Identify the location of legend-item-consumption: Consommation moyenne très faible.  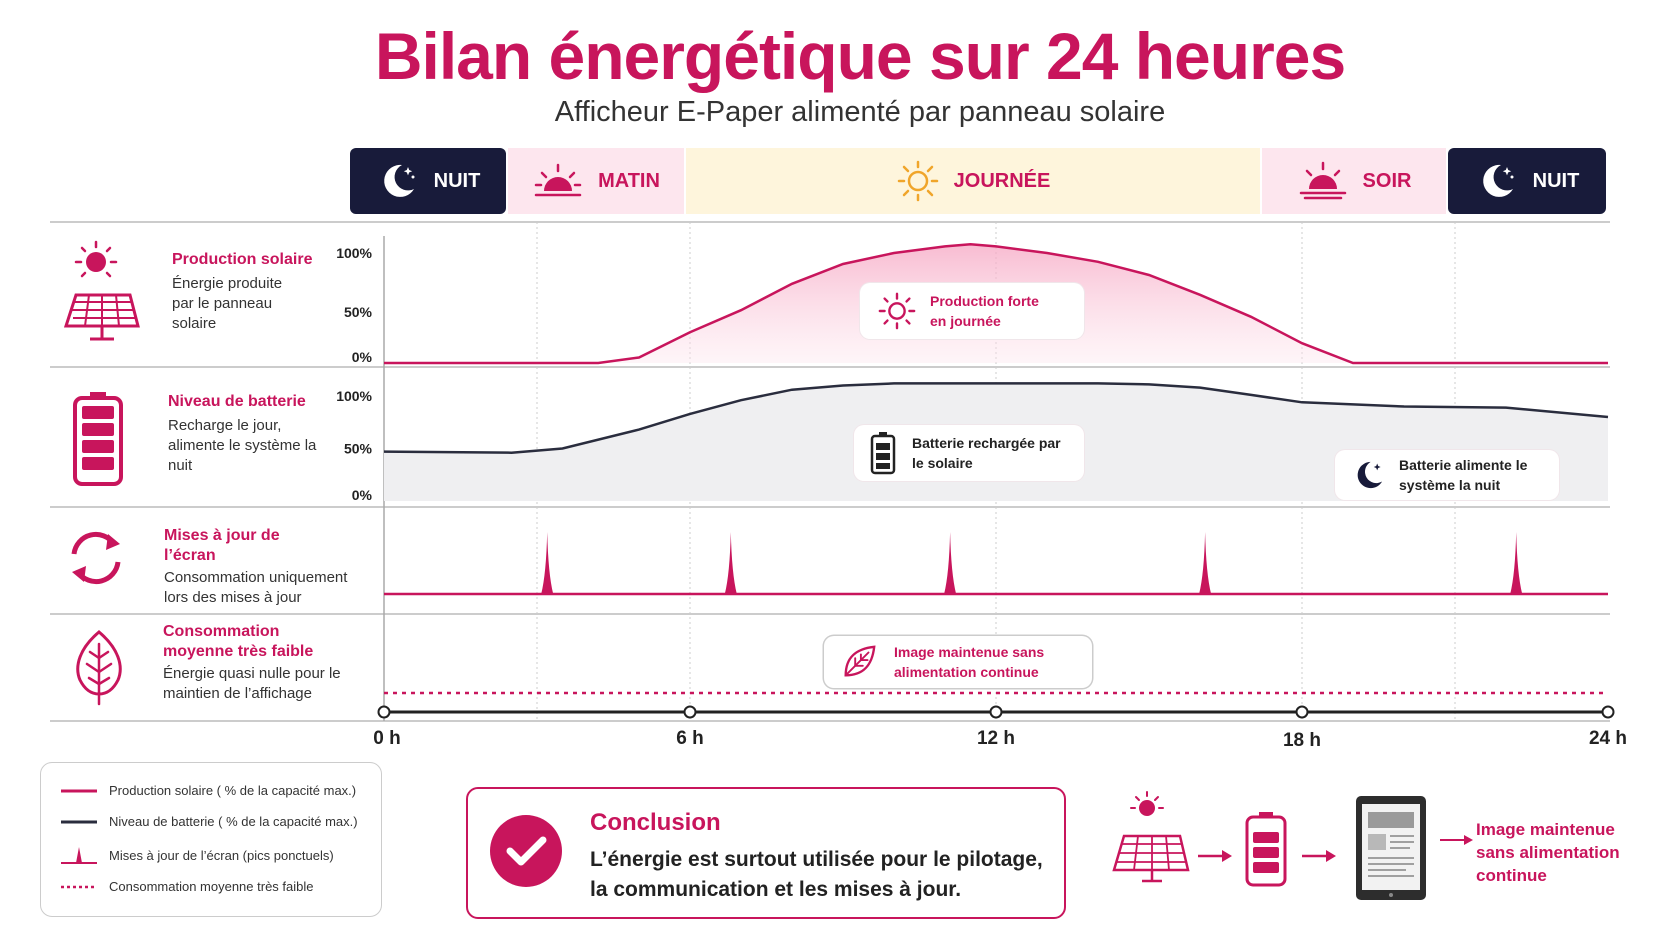
(187, 886).